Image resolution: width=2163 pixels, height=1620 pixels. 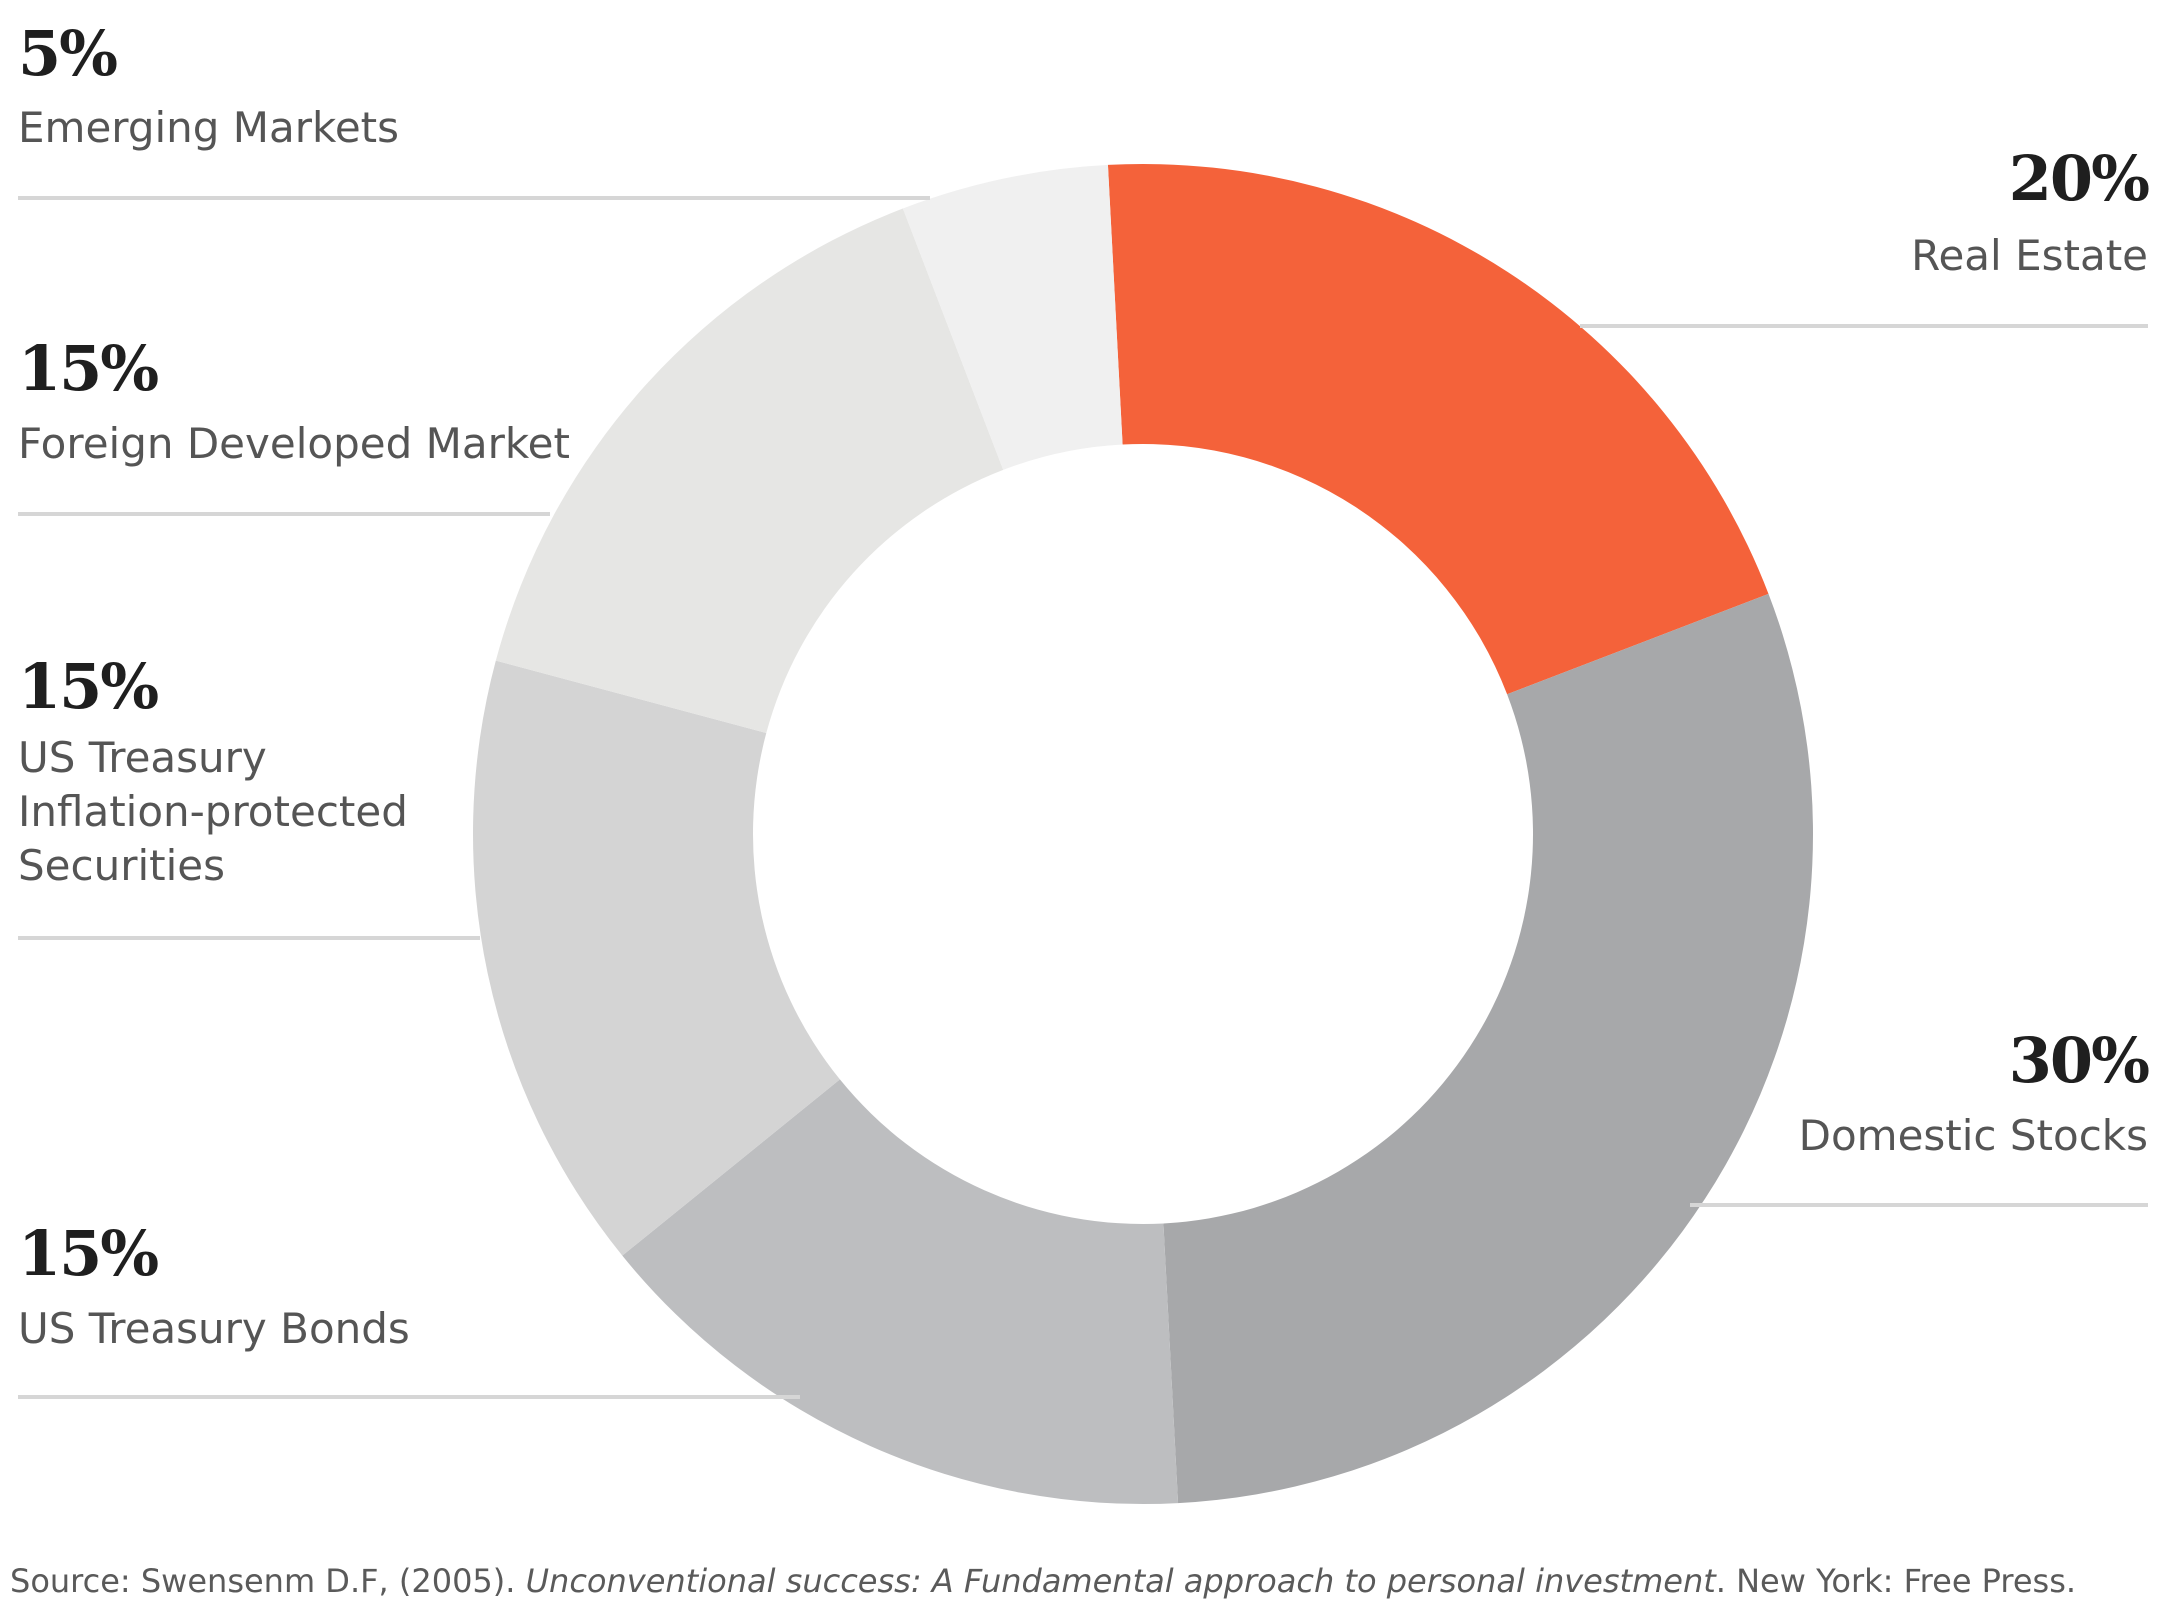 I want to click on slice-us-treasury-inflation-protected-securities, so click(x=656, y=958).